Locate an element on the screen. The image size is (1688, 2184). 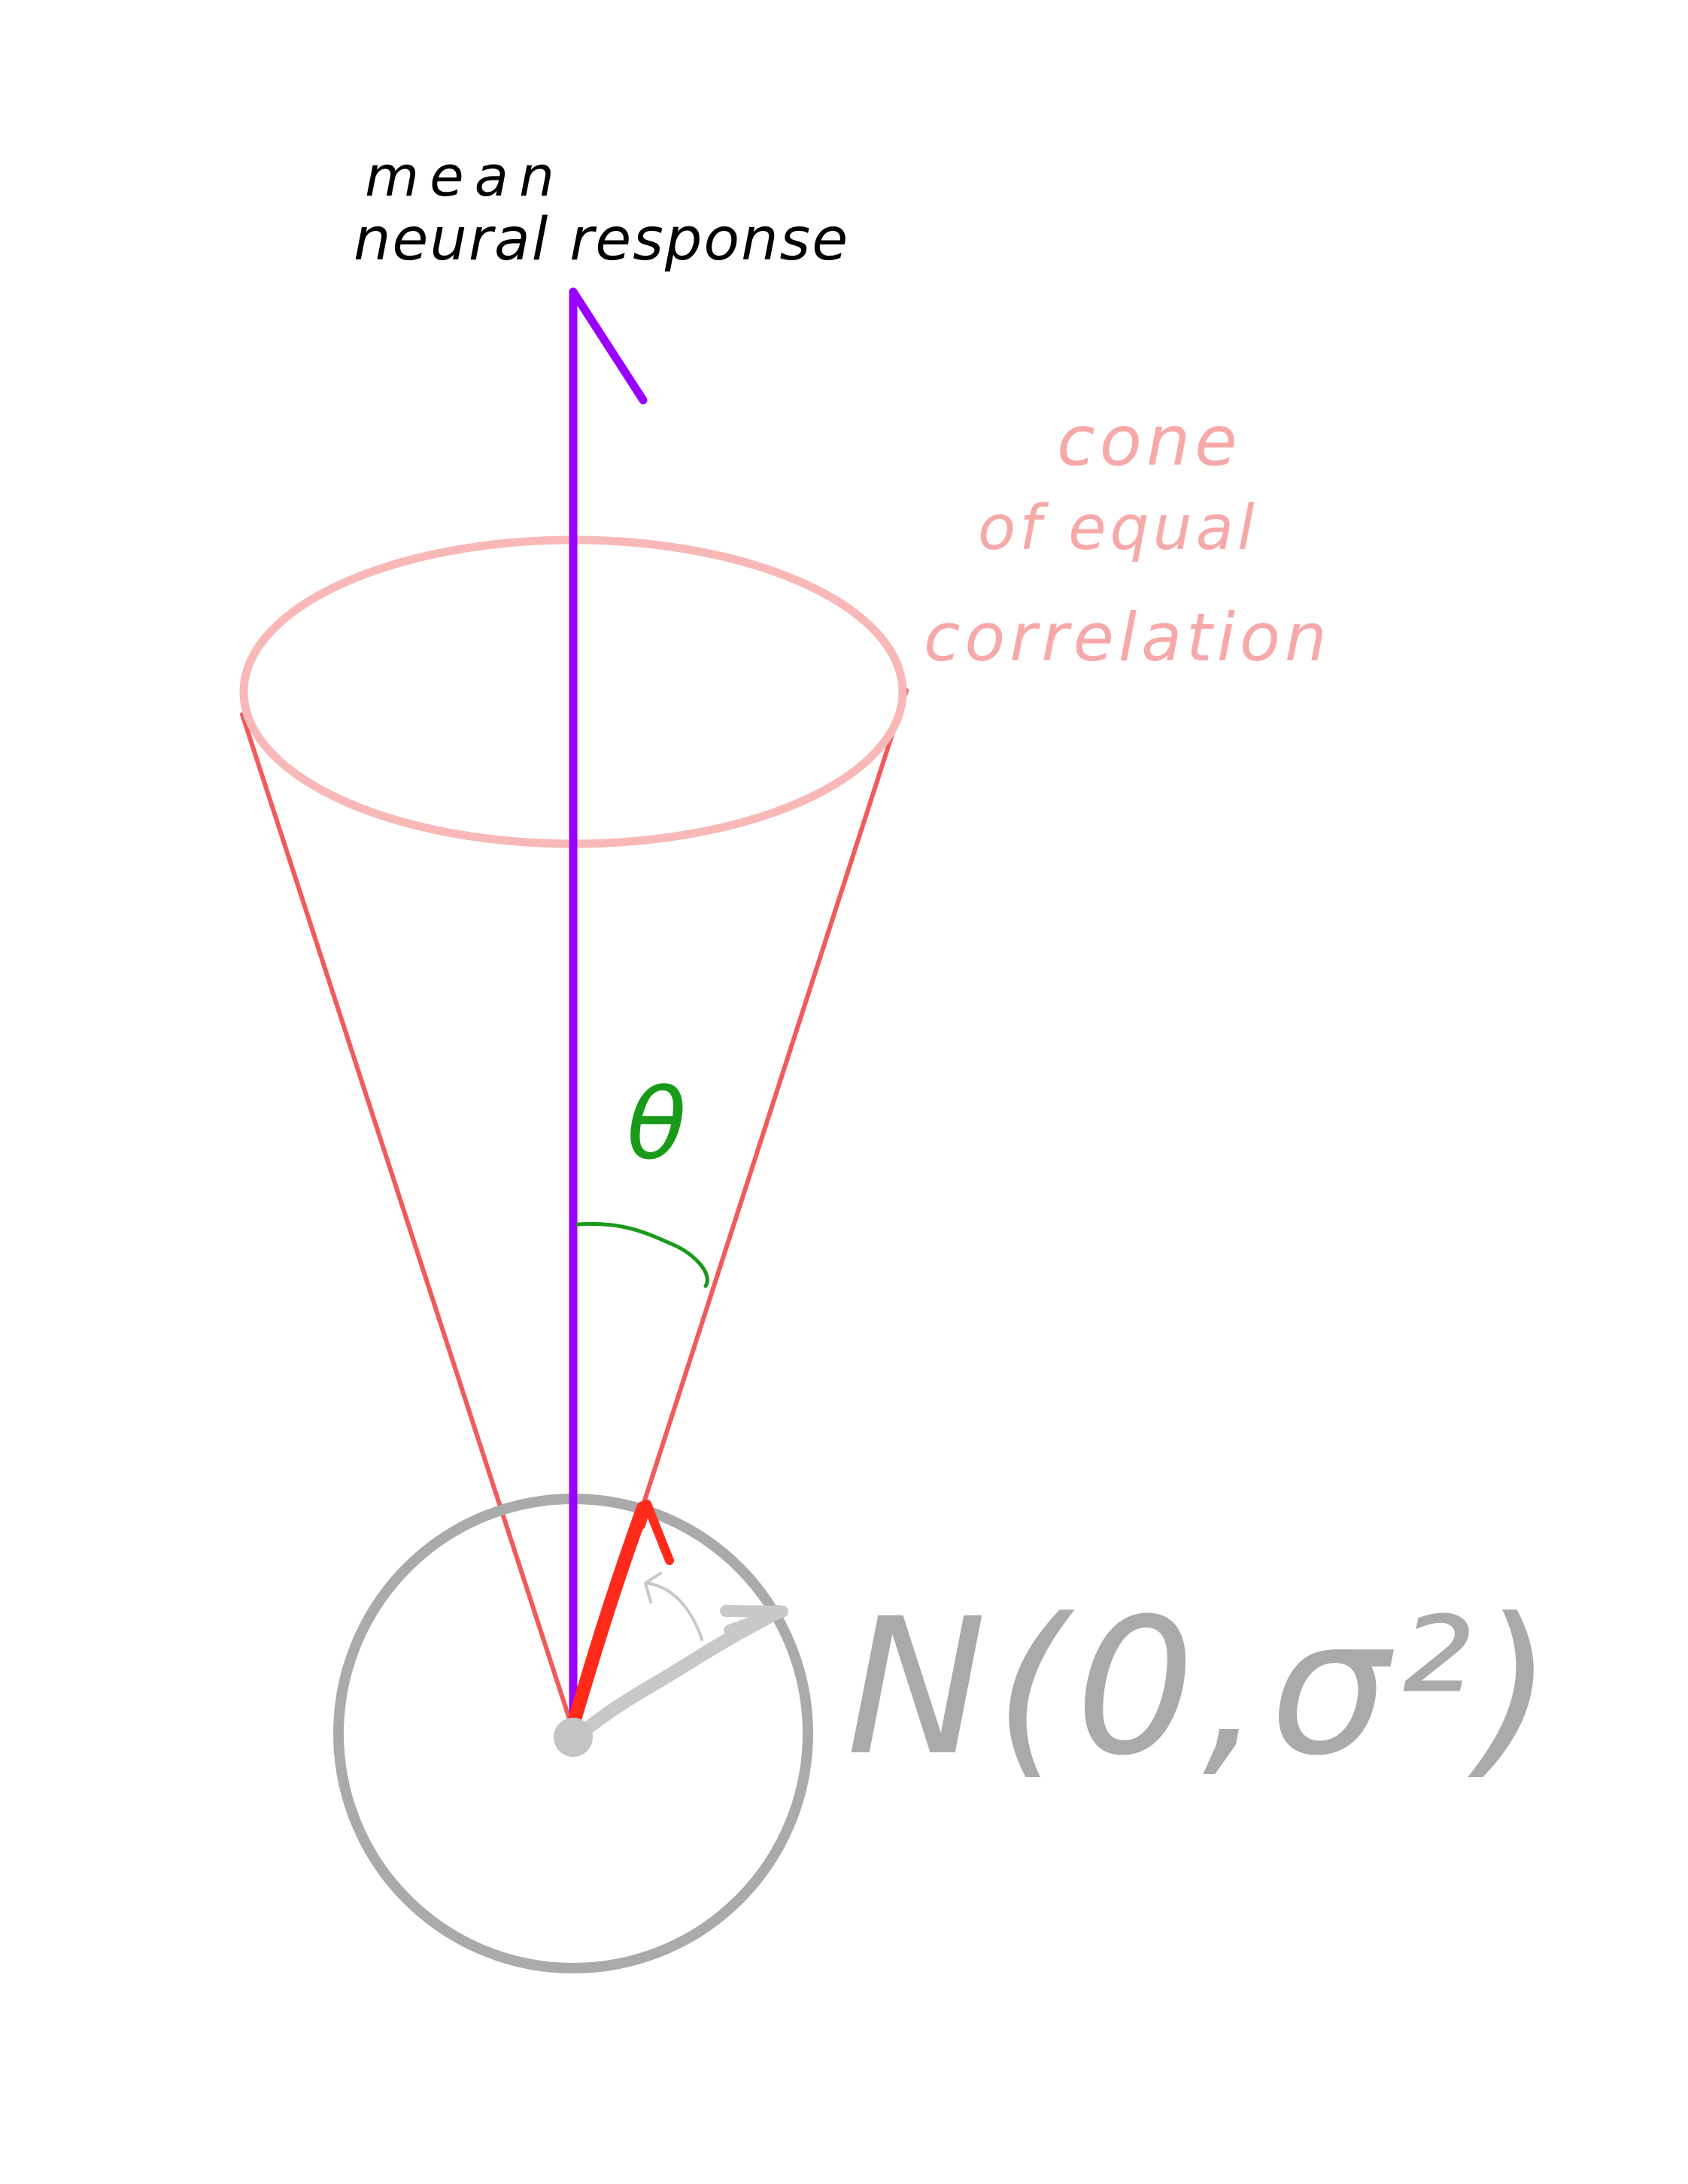
mean-label-line1: mean is located at coordinates (465, 176).